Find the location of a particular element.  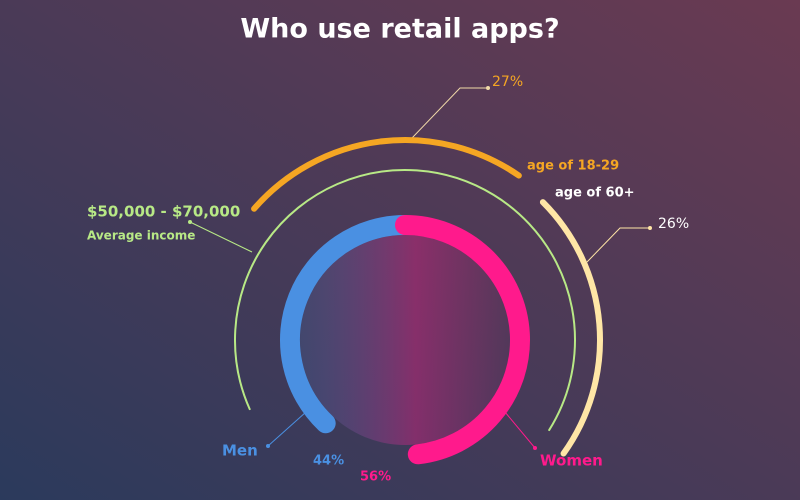

income-range: $50,000 - $70,000 is located at coordinates (163, 212).